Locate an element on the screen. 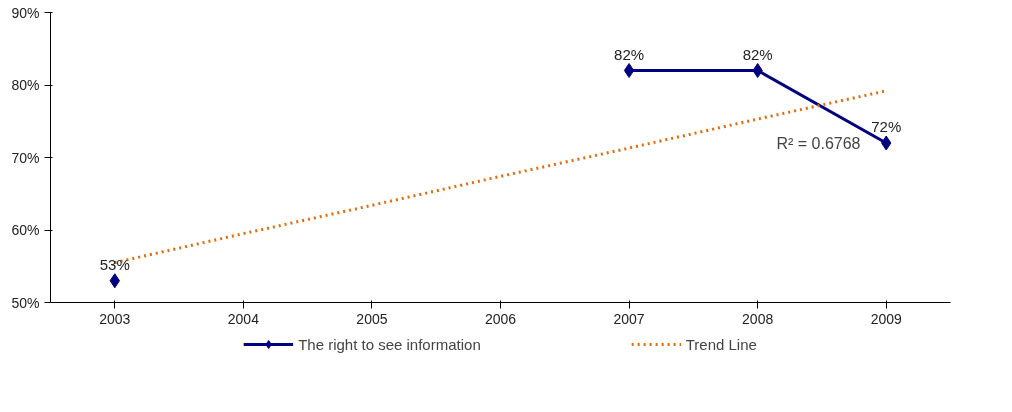 This screenshot has width=1012, height=412. y-tick-label: 90% is located at coordinates (25, 12).